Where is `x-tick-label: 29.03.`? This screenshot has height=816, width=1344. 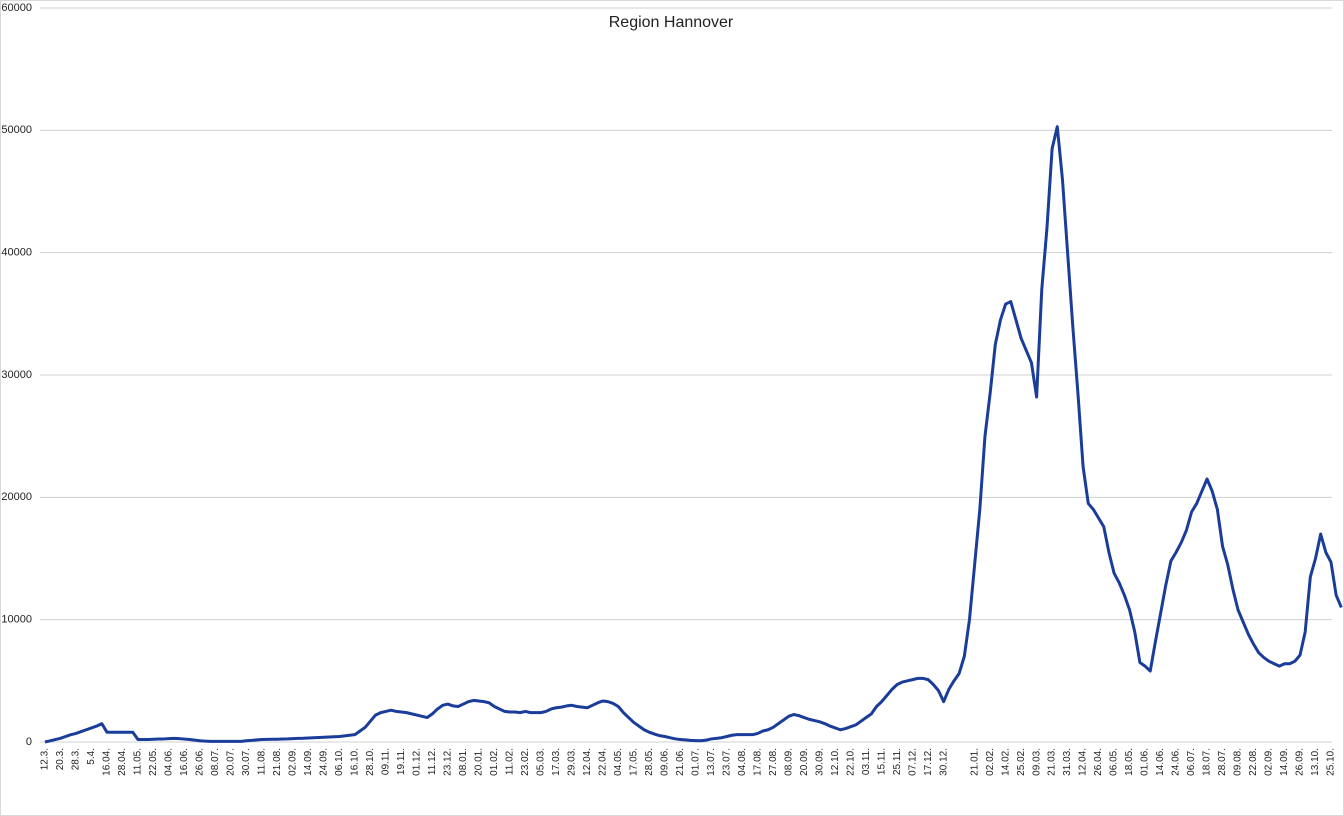
x-tick-label: 29.03. is located at coordinates (571, 762).